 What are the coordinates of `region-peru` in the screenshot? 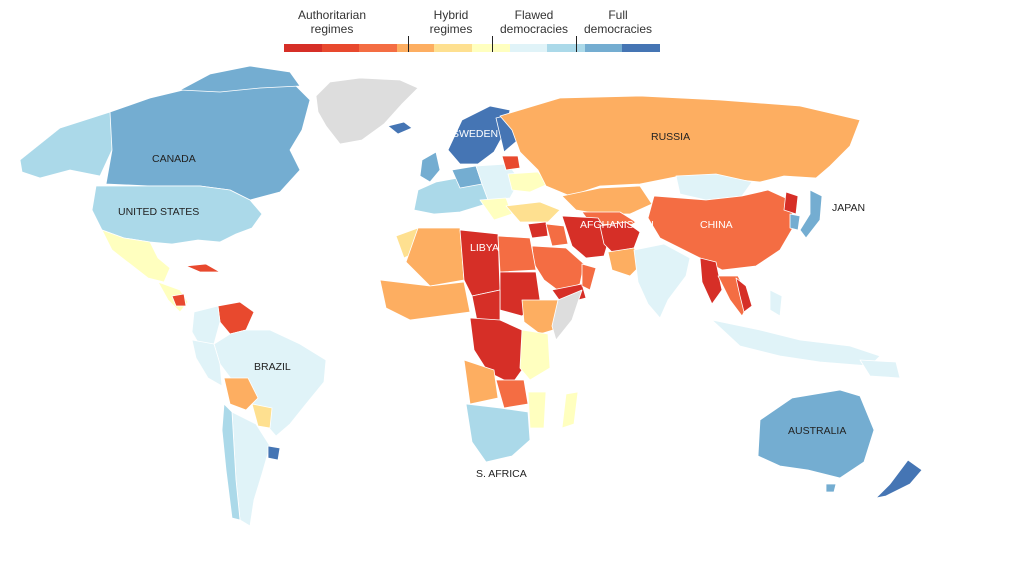 It's located at (207, 363).